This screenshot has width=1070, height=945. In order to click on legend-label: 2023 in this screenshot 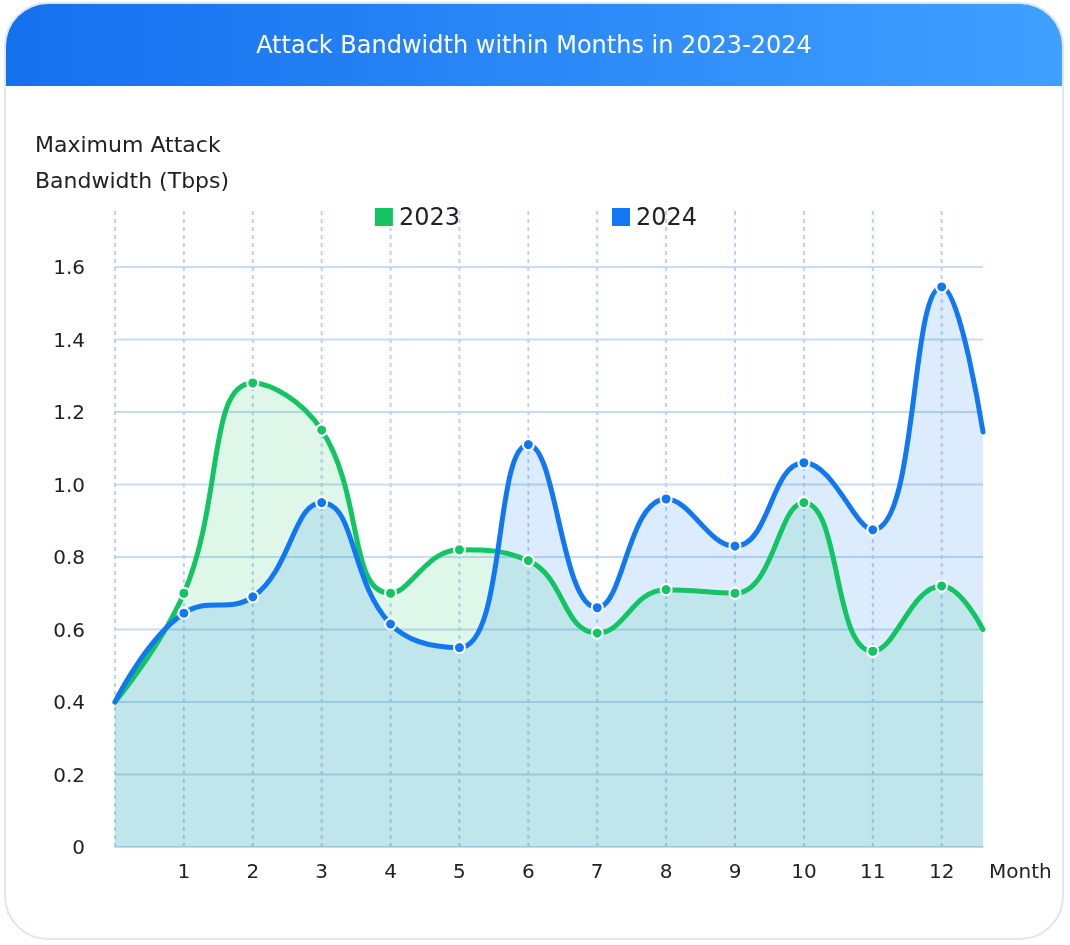, I will do `click(429, 217)`.